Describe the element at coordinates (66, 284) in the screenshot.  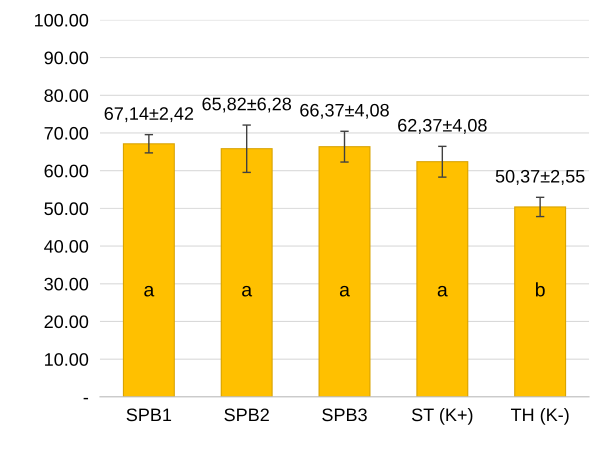
I see `y-tick-label: 30.00` at that location.